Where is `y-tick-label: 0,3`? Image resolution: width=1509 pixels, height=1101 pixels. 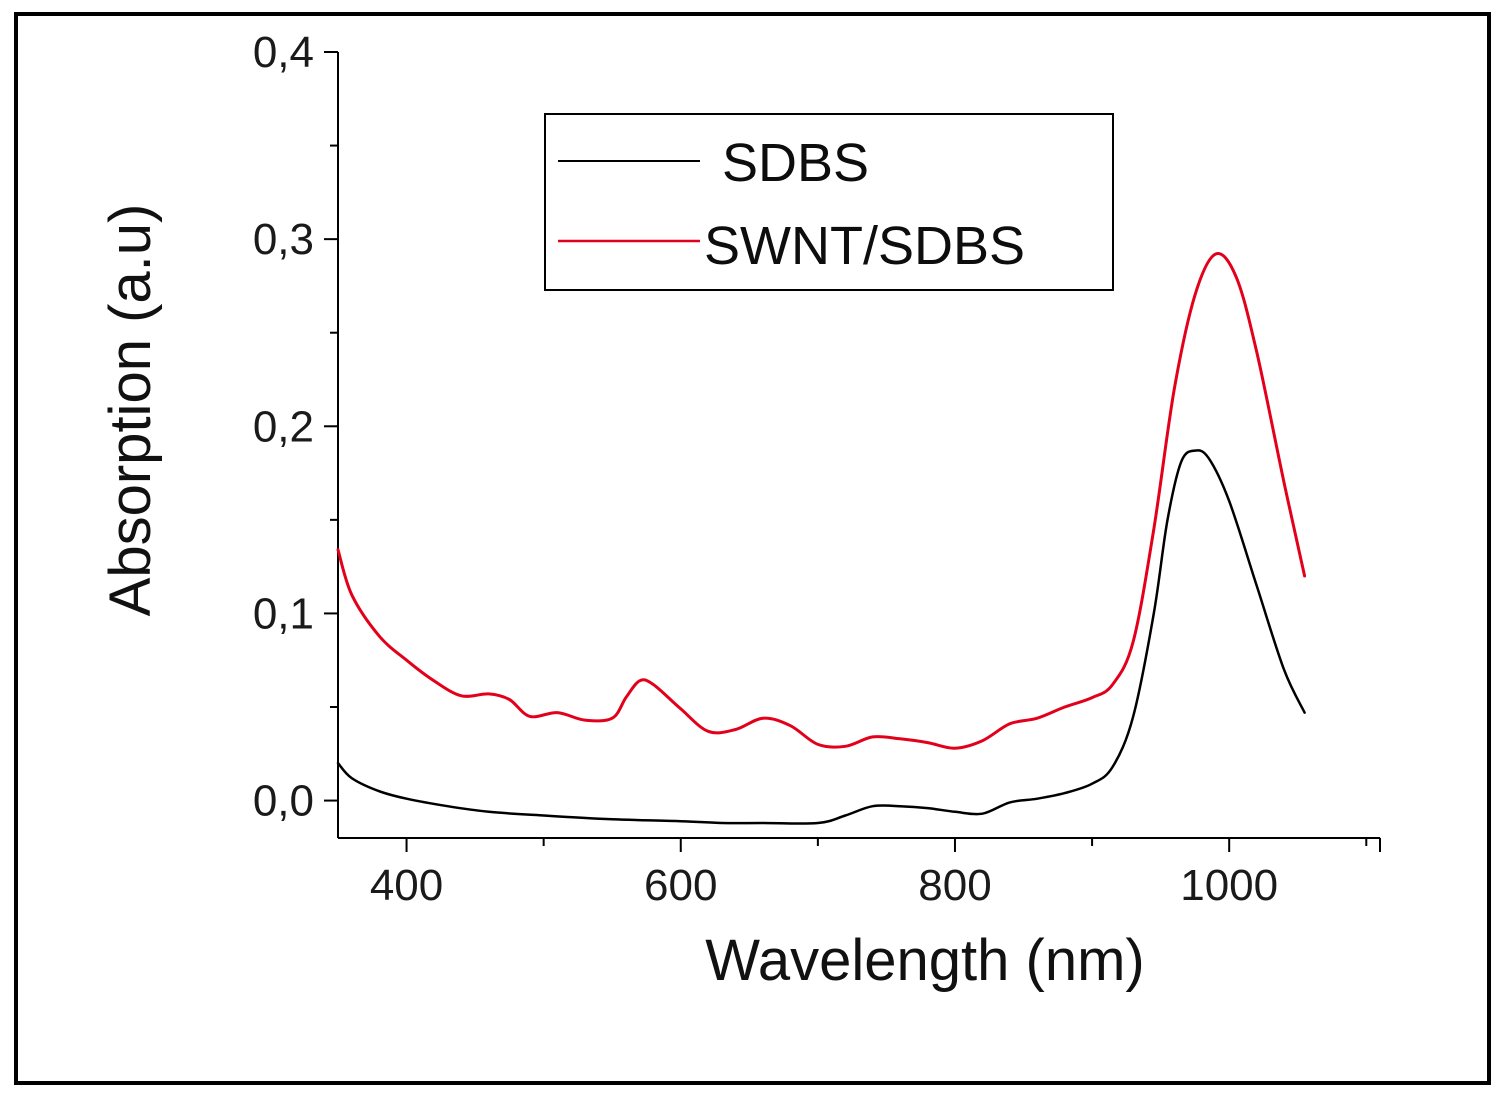 y-tick-label: 0,3 is located at coordinates (283, 239).